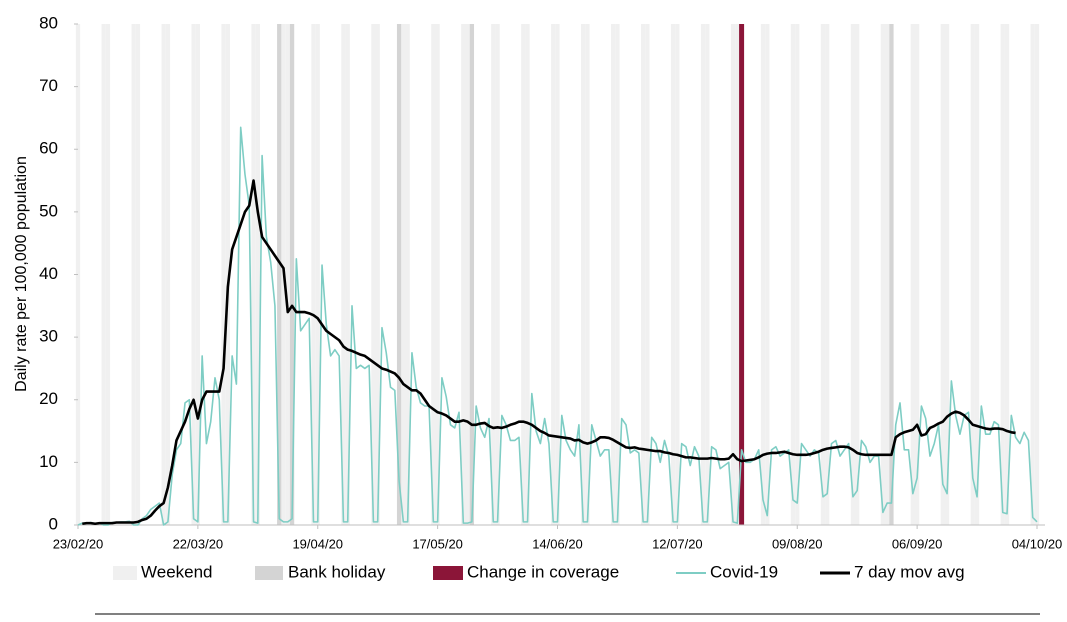  I want to click on x-tick-label: 06/09/20, so click(917, 543).